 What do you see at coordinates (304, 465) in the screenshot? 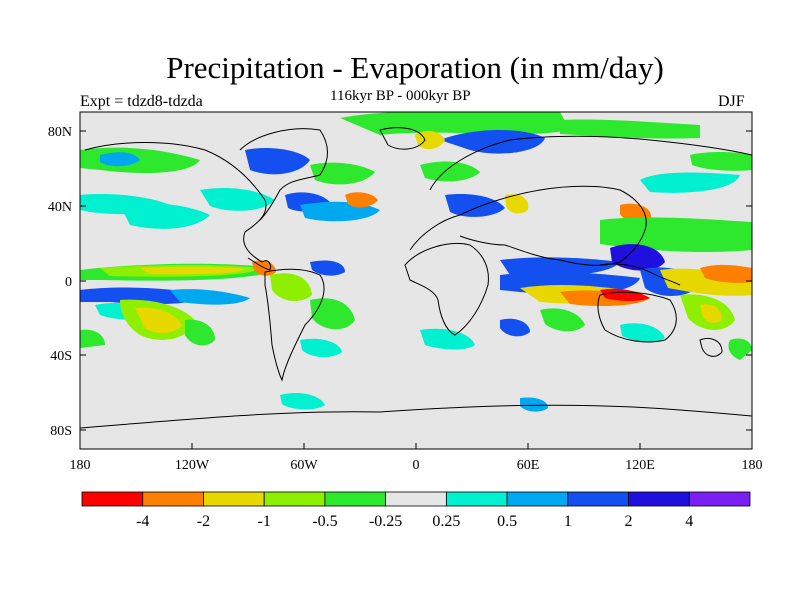
I see `lon-label-60w: 60W` at bounding box center [304, 465].